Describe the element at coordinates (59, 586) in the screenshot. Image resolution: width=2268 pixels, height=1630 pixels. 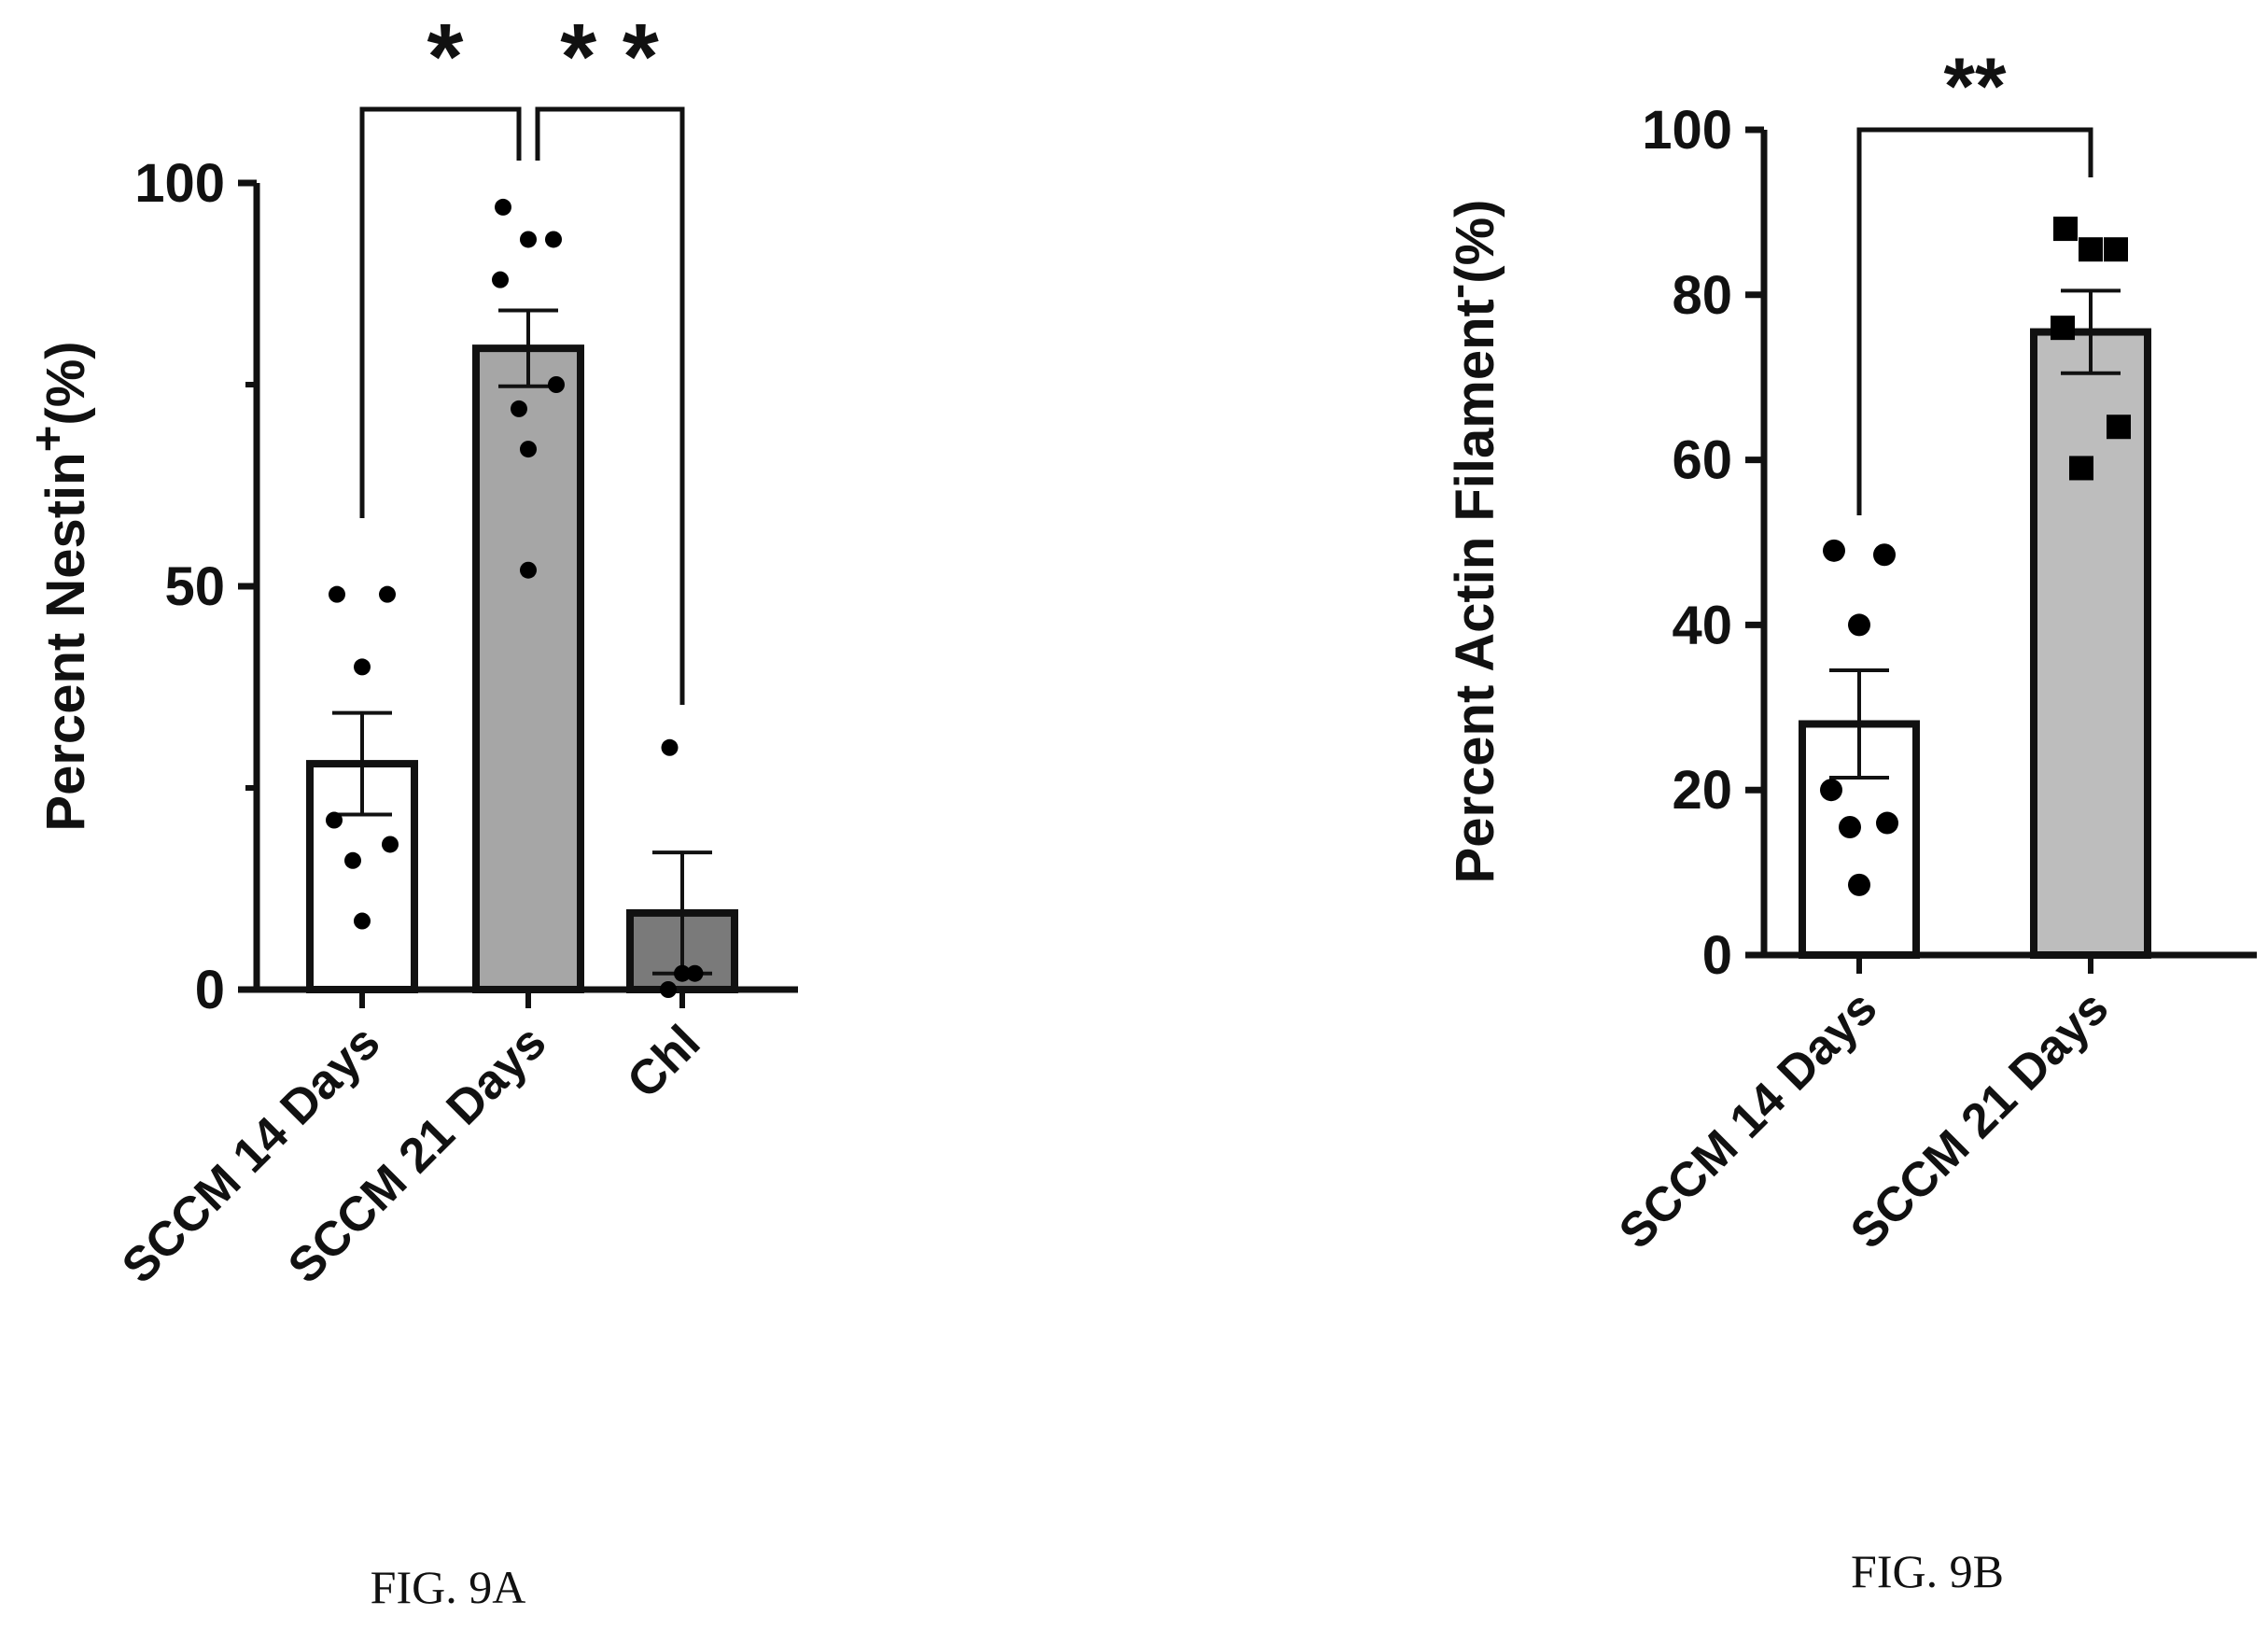
I see `y-axis-label: Percent Nestin+(%)` at that location.